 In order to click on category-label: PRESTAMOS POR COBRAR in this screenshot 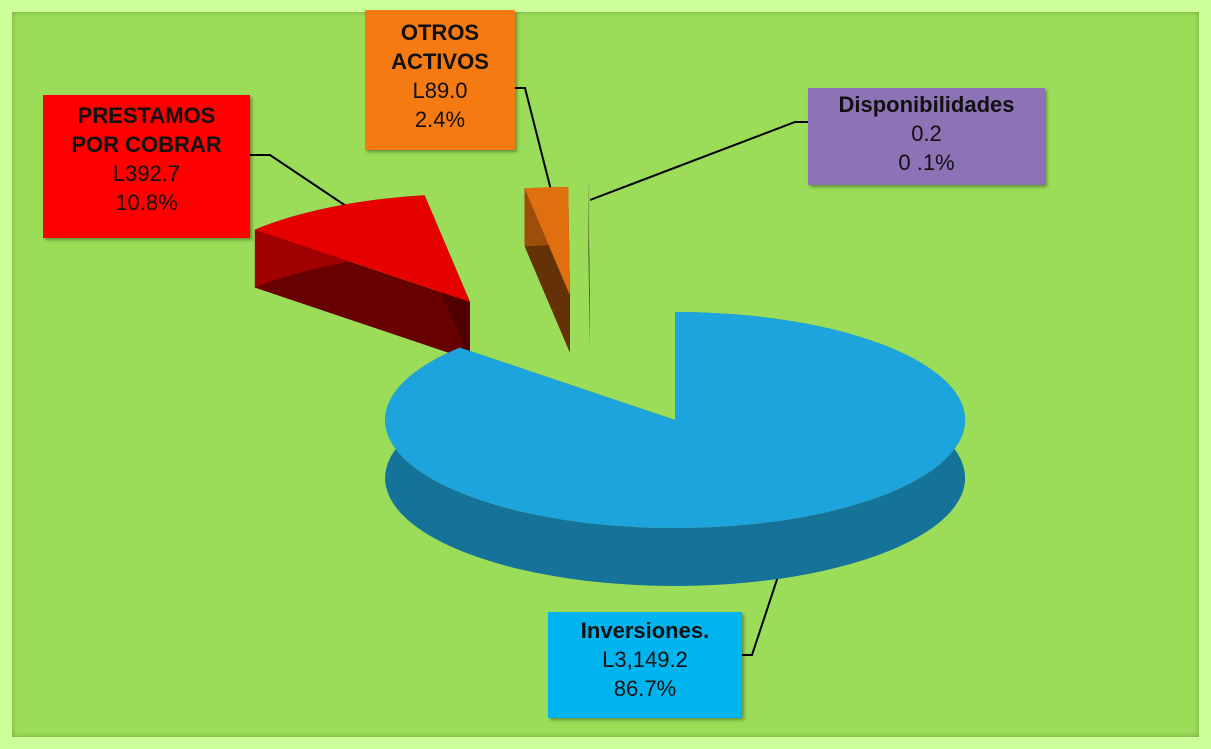, I will do `click(146, 130)`.